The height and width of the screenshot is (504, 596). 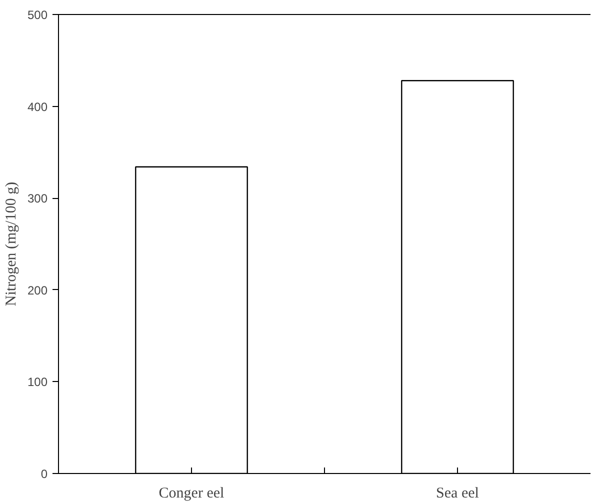 What do you see at coordinates (191, 494) in the screenshot?
I see `x-tick-label: Conger eel` at bounding box center [191, 494].